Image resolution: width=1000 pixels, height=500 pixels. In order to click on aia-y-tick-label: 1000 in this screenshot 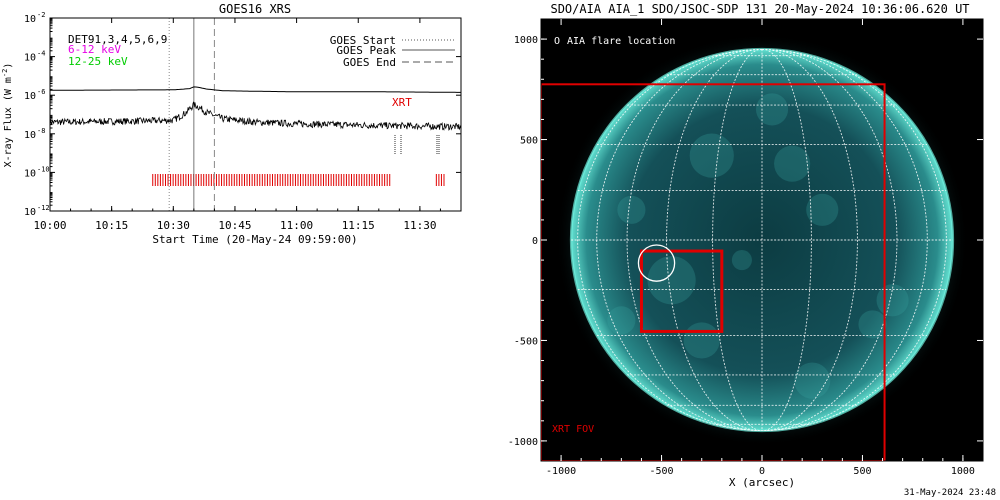, I will do `click(526, 40)`.